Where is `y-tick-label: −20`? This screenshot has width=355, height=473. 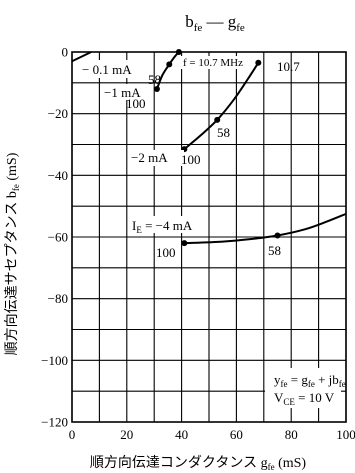 y-tick-label: −20 is located at coordinates (58, 113).